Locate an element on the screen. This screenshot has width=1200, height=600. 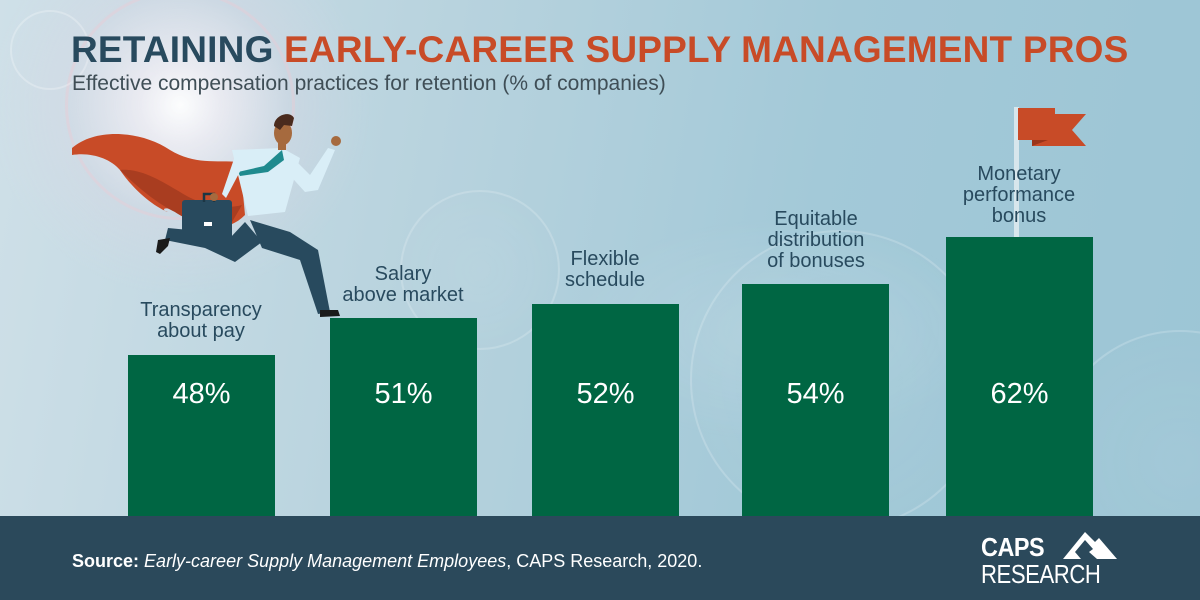
bar-flexible-schedule: 52% is located at coordinates (605, 410).